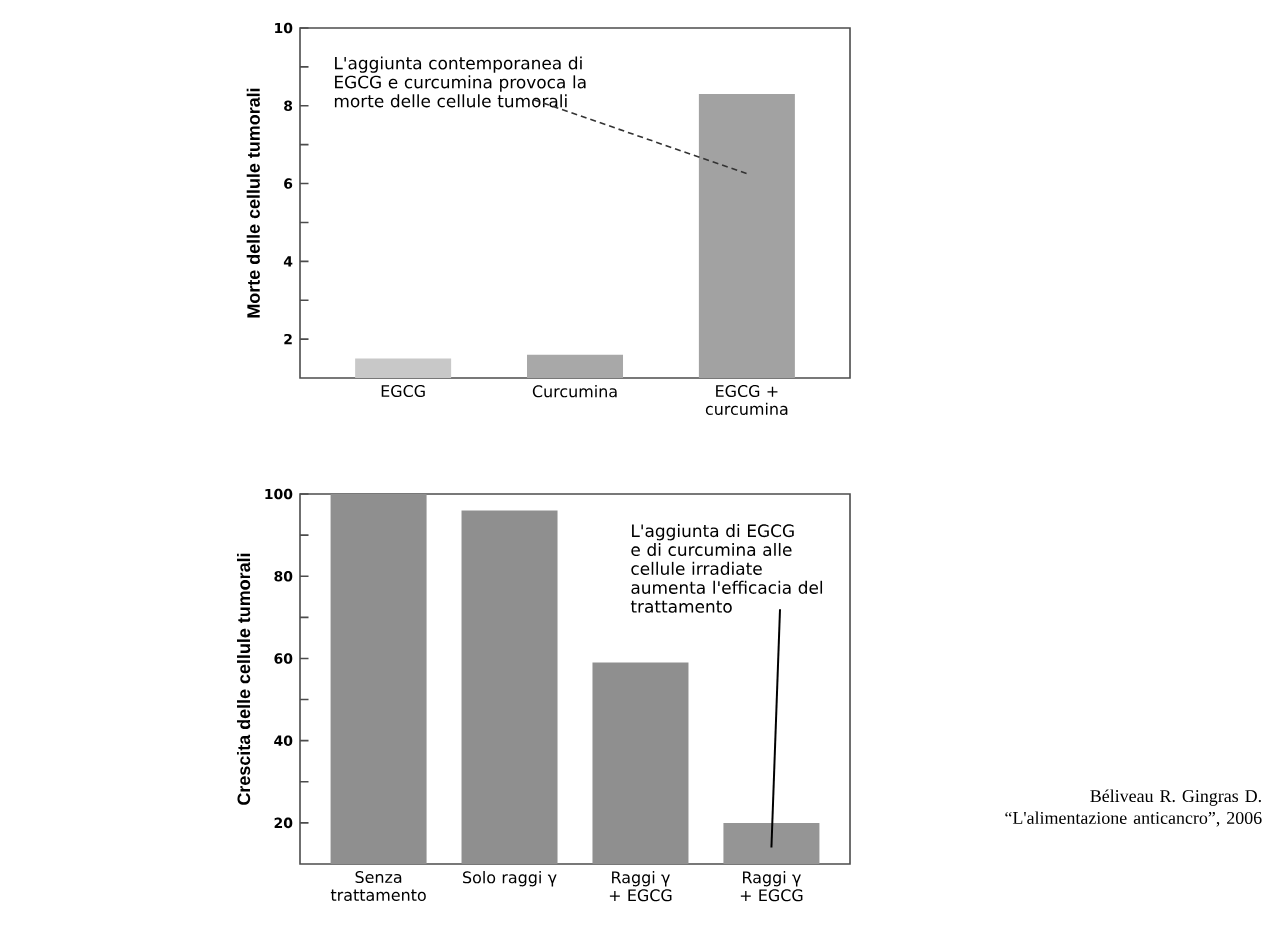 This screenshot has height=948, width=1282. Describe the element at coordinates (243, 679) in the screenshot. I see `y-axis-title: Crescita delle cellule tumorali` at that location.